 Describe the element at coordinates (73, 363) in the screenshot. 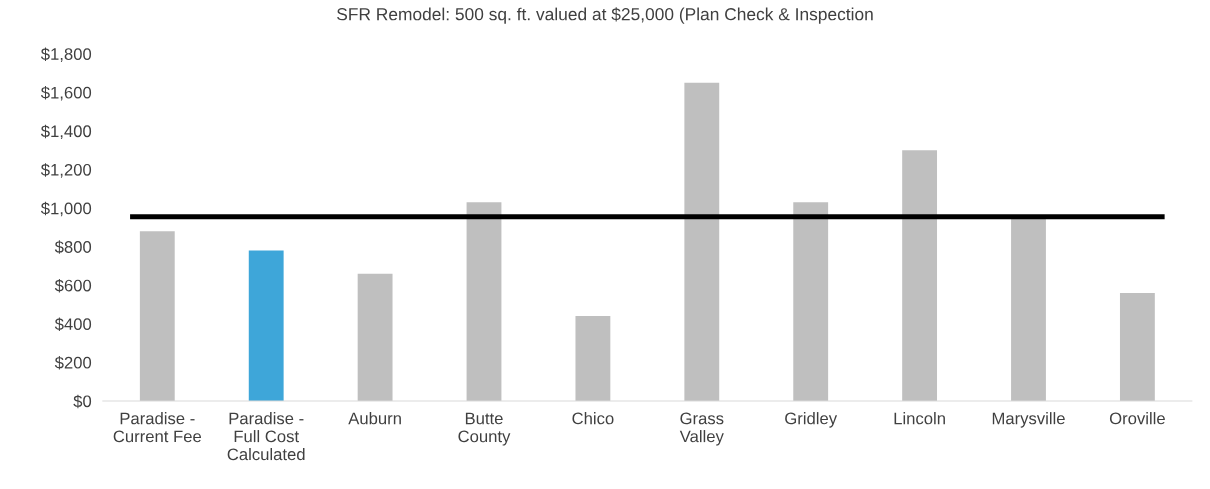

I see `y-tick-label: $200` at that location.